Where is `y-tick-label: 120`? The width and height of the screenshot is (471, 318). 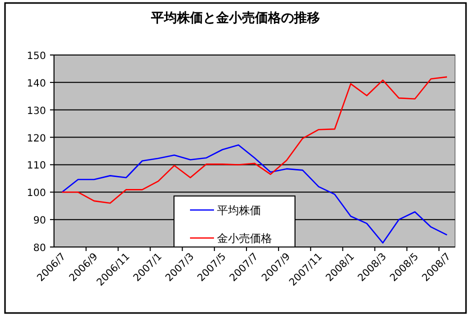
y-tick-label: 120 is located at coordinates (36, 138).